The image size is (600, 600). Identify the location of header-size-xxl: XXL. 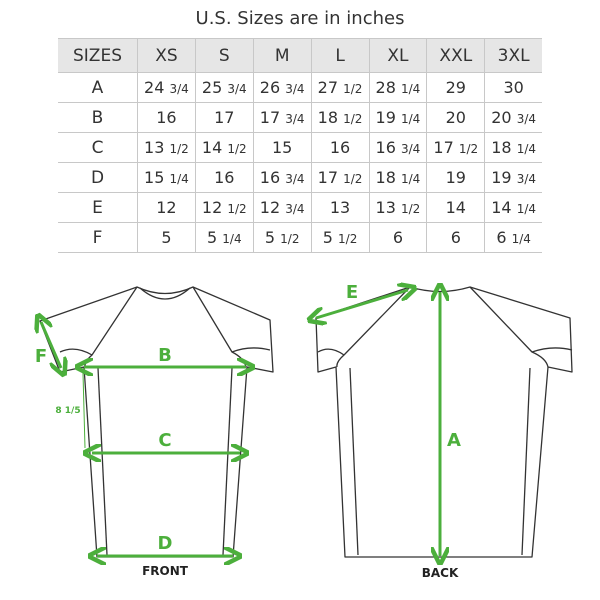
(456, 55).